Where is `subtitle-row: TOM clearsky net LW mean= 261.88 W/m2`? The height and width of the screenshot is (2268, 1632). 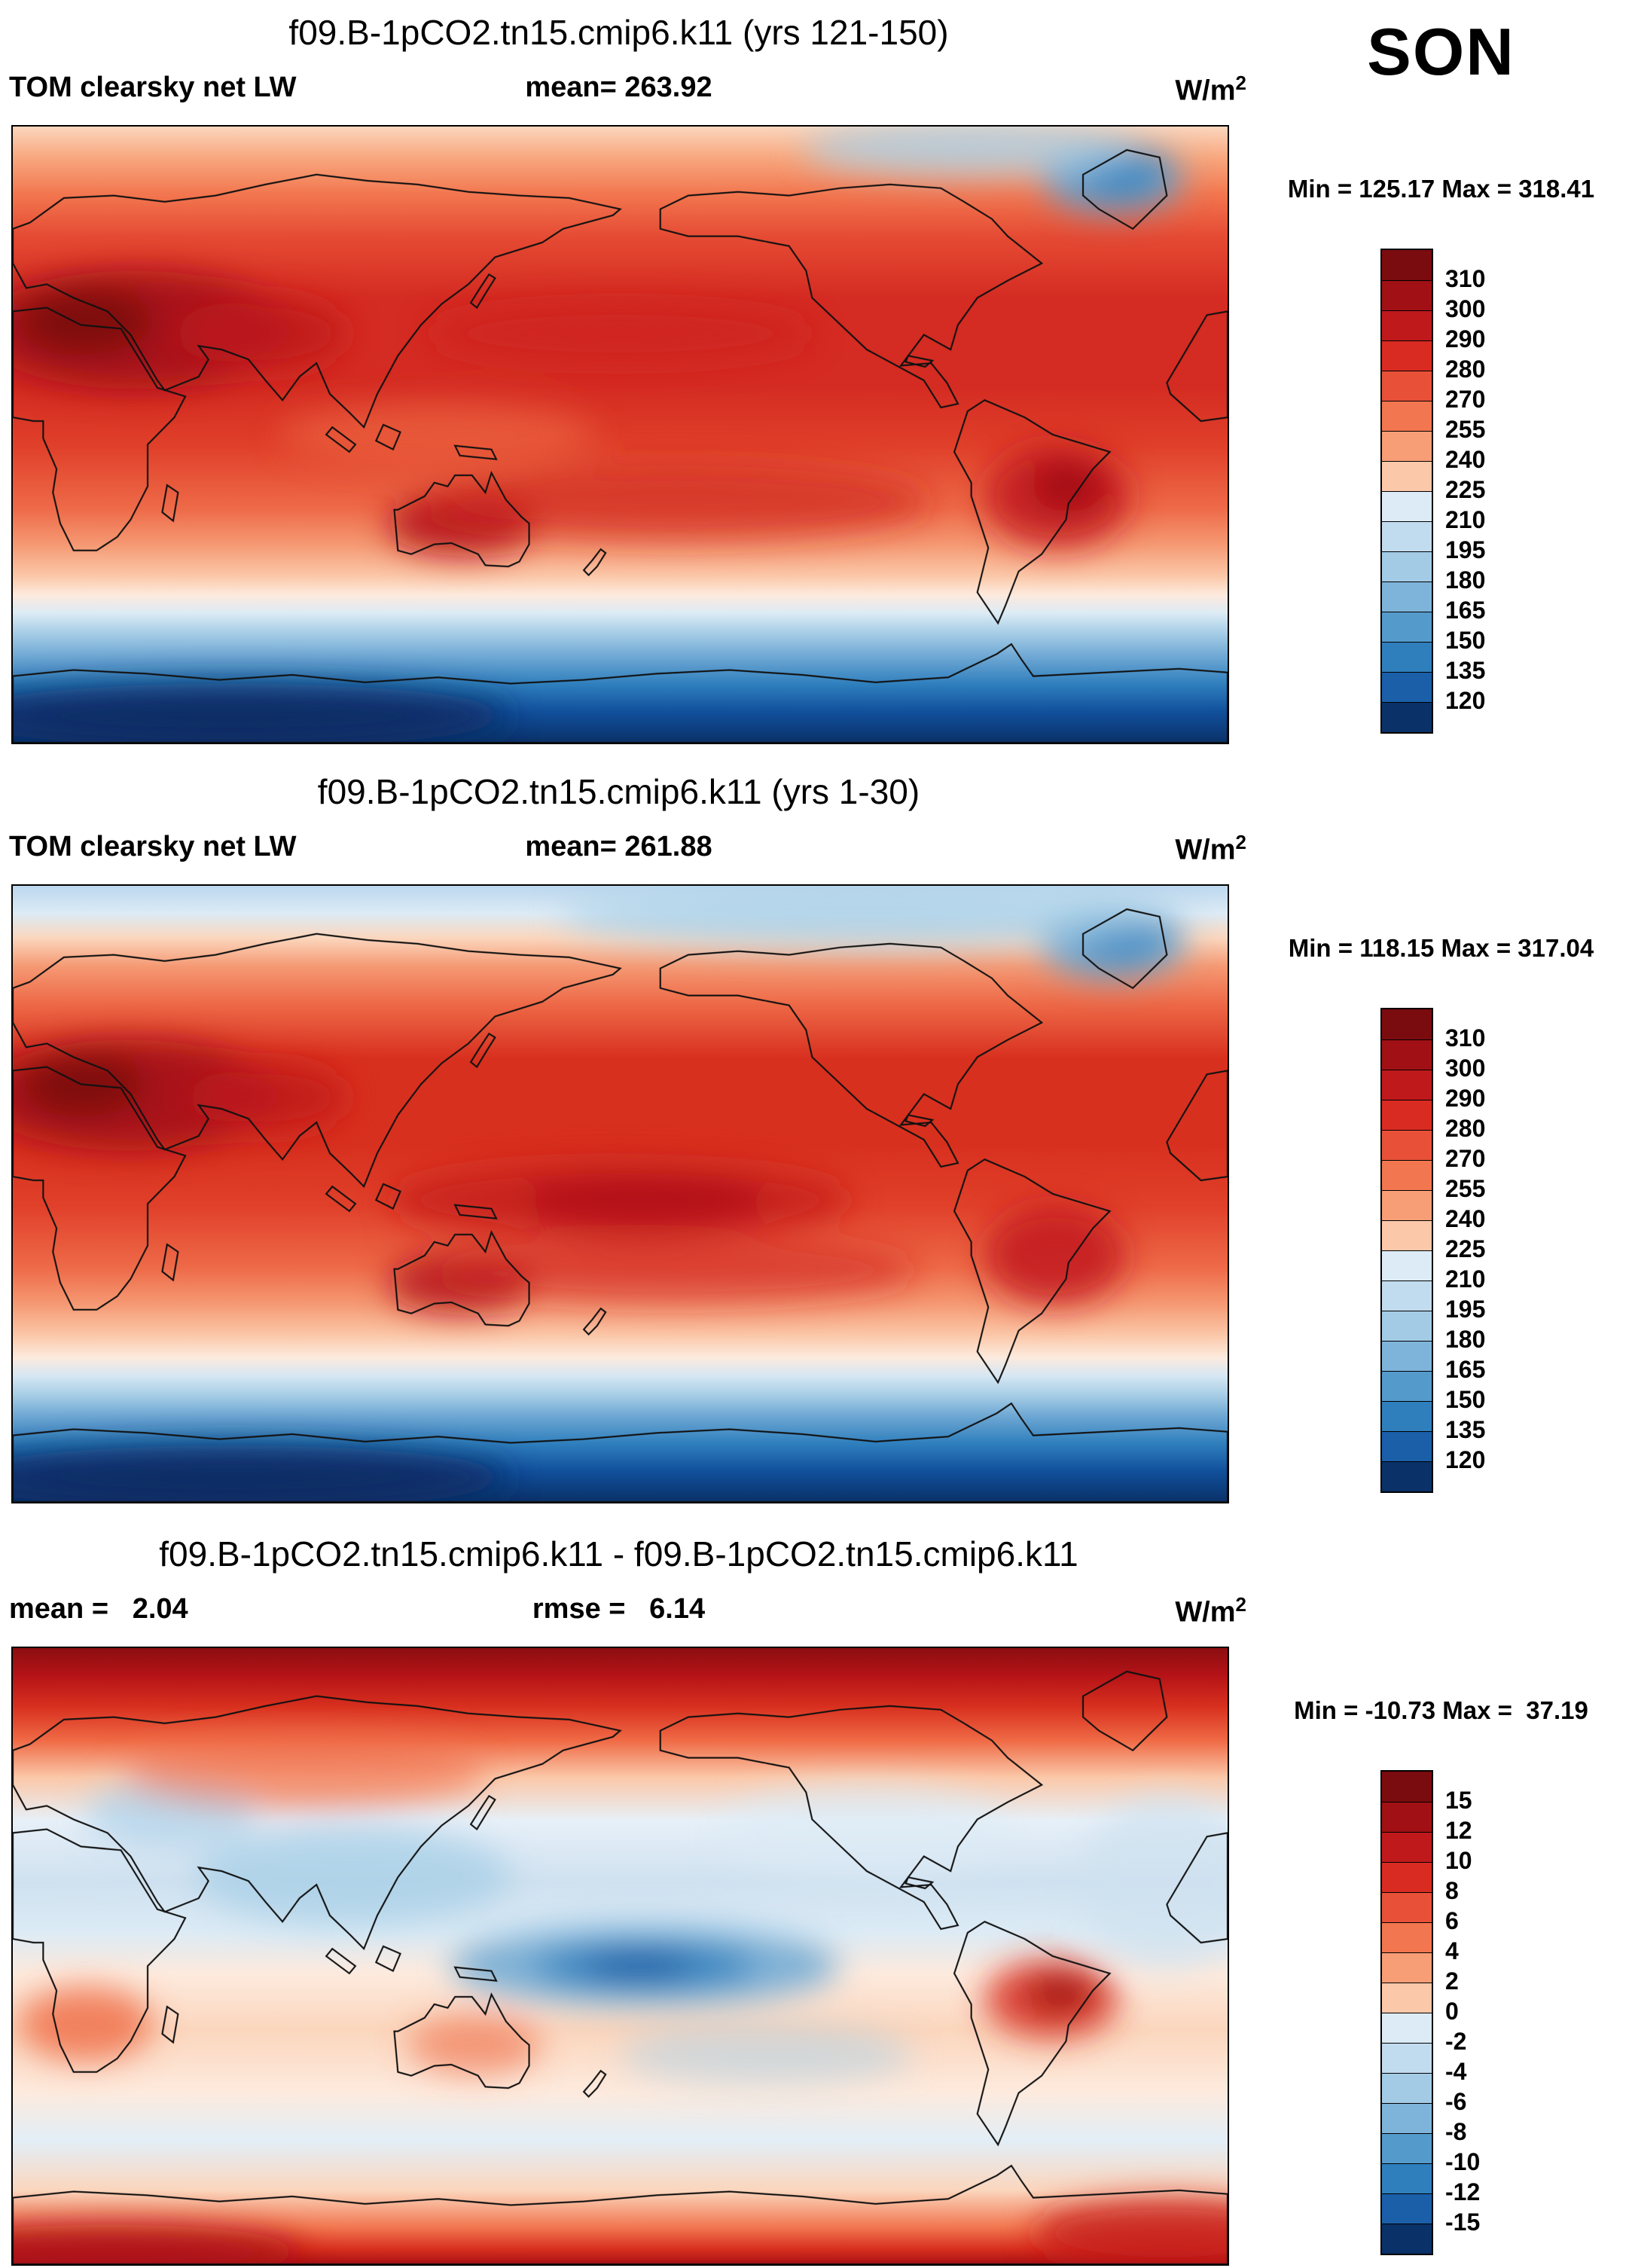 subtitle-row: TOM clearsky net LW mean= 261.88 W/m2 is located at coordinates (816, 849).